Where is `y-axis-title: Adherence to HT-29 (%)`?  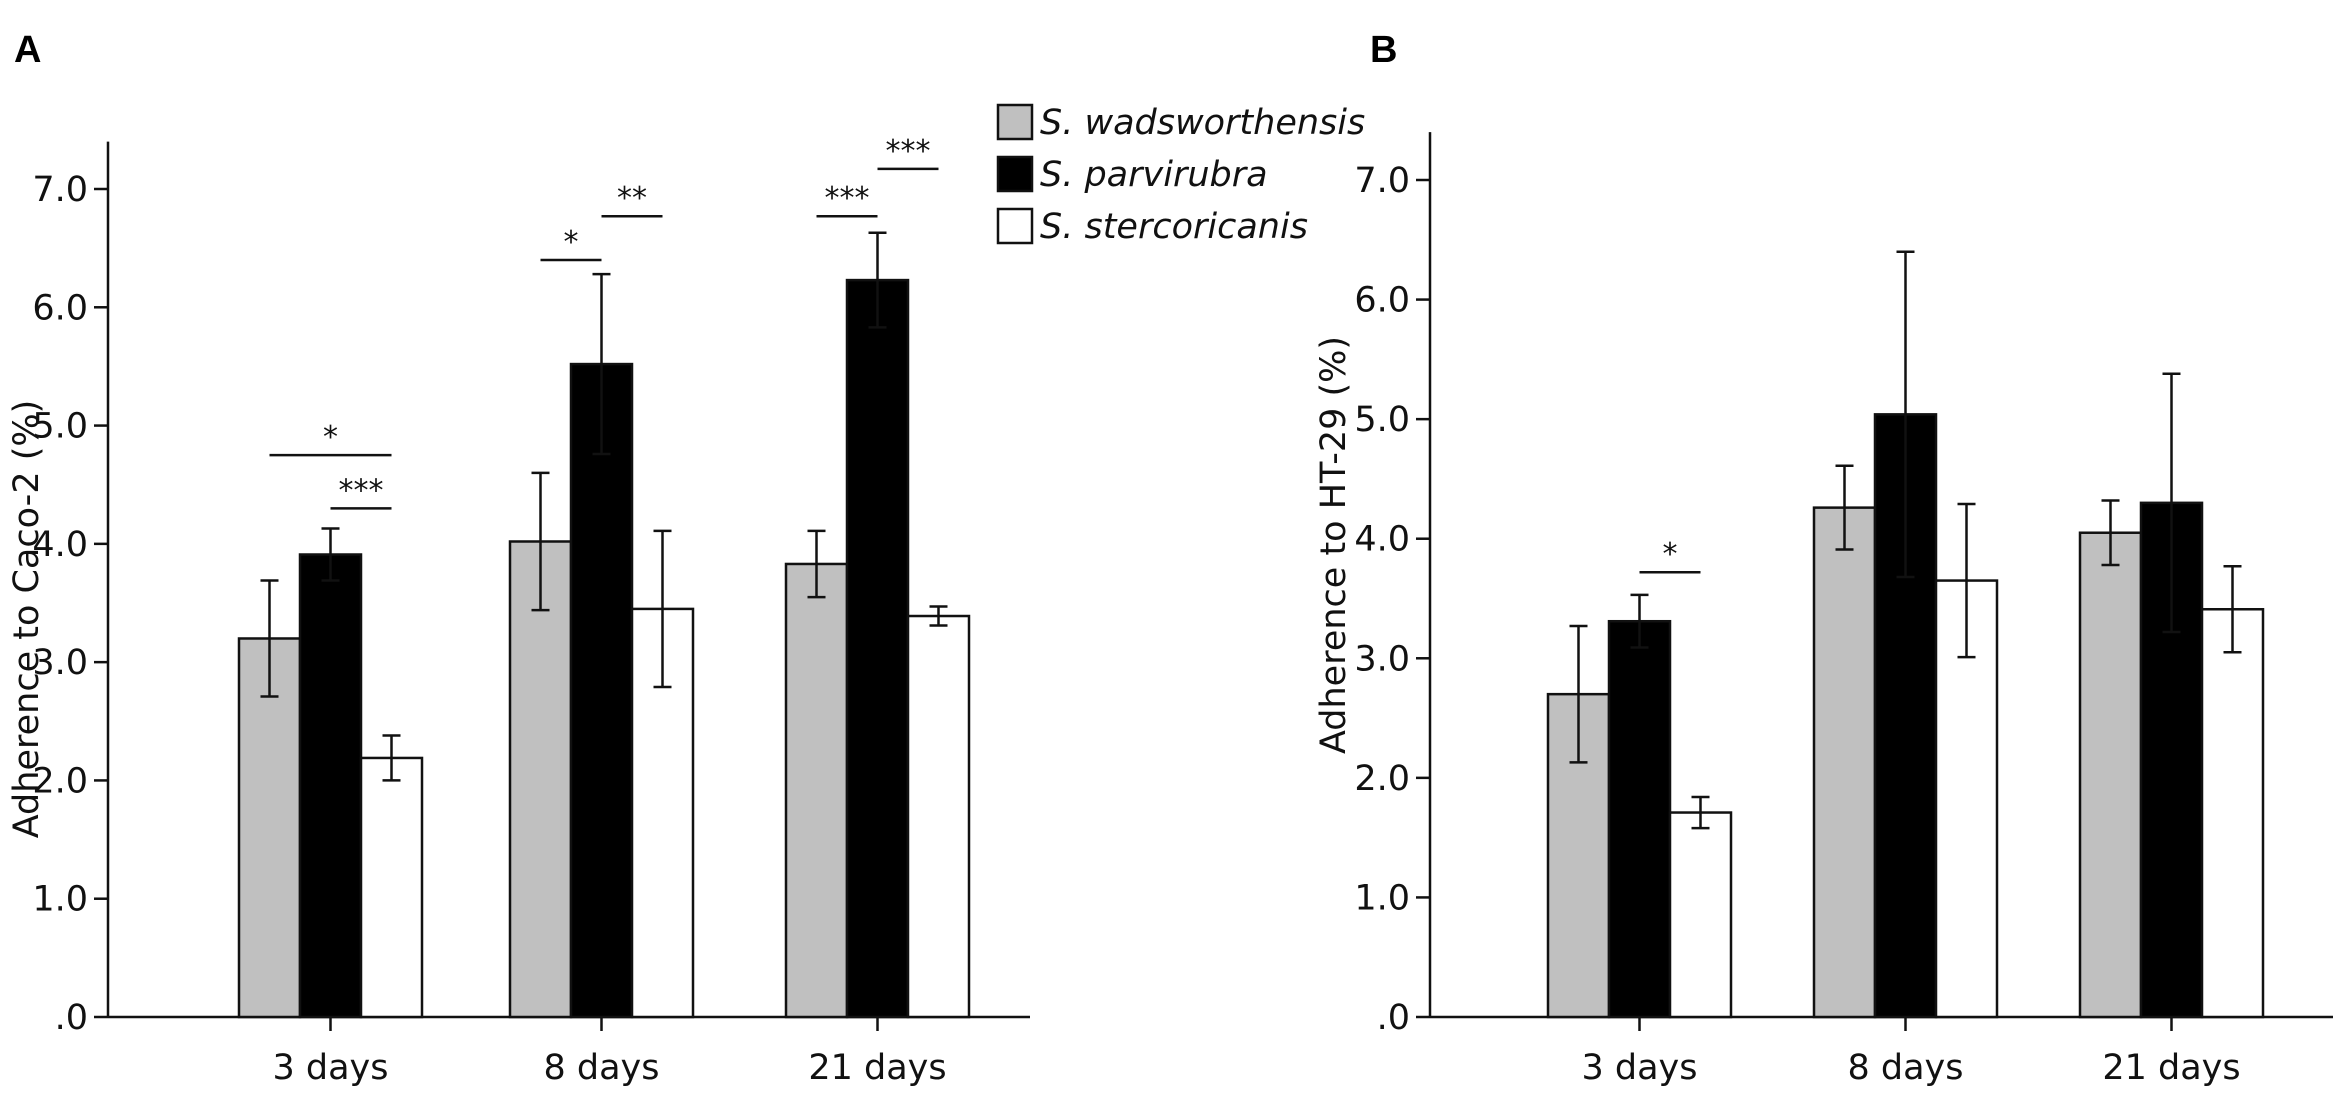
y-axis-title: Adherence to HT-29 (%) is located at coordinates (1334, 545).